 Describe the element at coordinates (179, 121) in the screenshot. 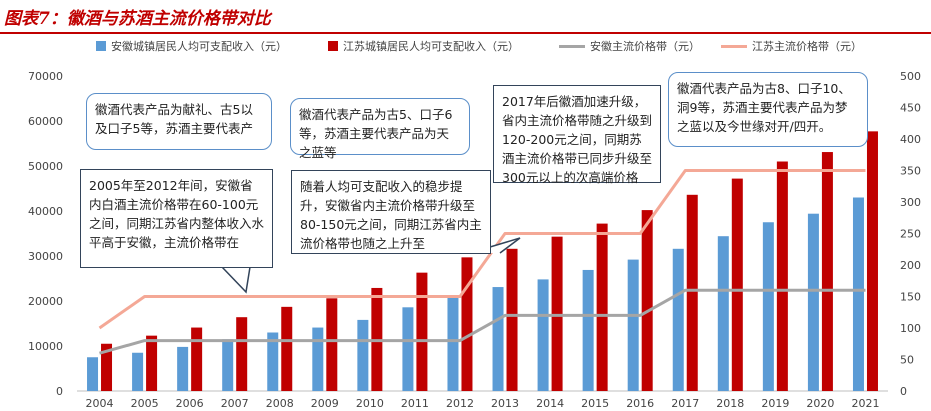

I see `callout-early-products: 徽酒代表产品为献礼、古5以及口子5等，苏酒主要代表产` at that location.